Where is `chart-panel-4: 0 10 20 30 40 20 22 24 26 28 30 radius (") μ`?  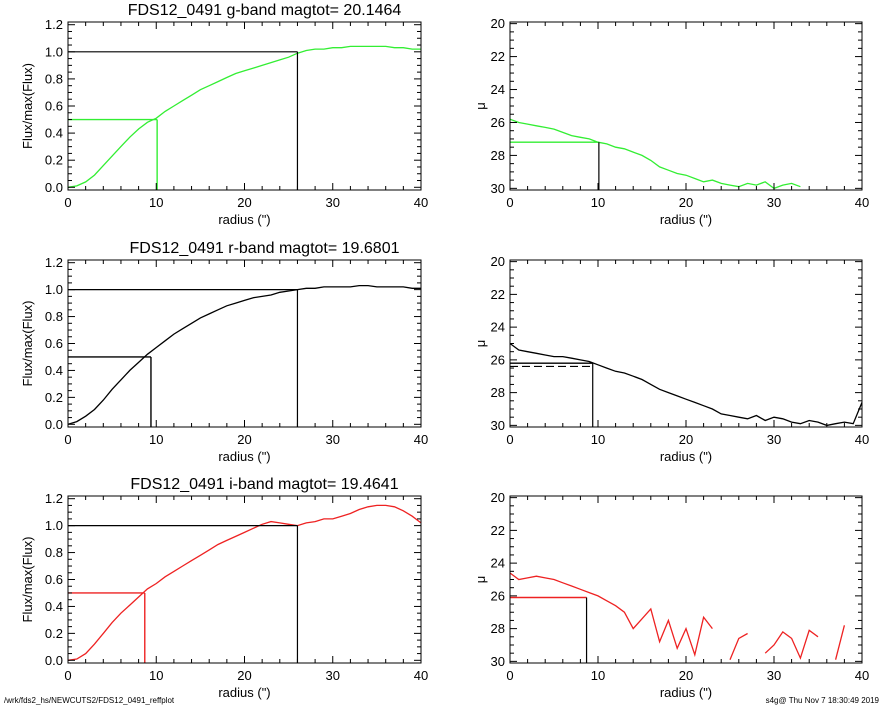 chart-panel-4: 0 10 20 30 40 20 22 24 26 28 30 radius (") μ is located at coordinates (671, 359).